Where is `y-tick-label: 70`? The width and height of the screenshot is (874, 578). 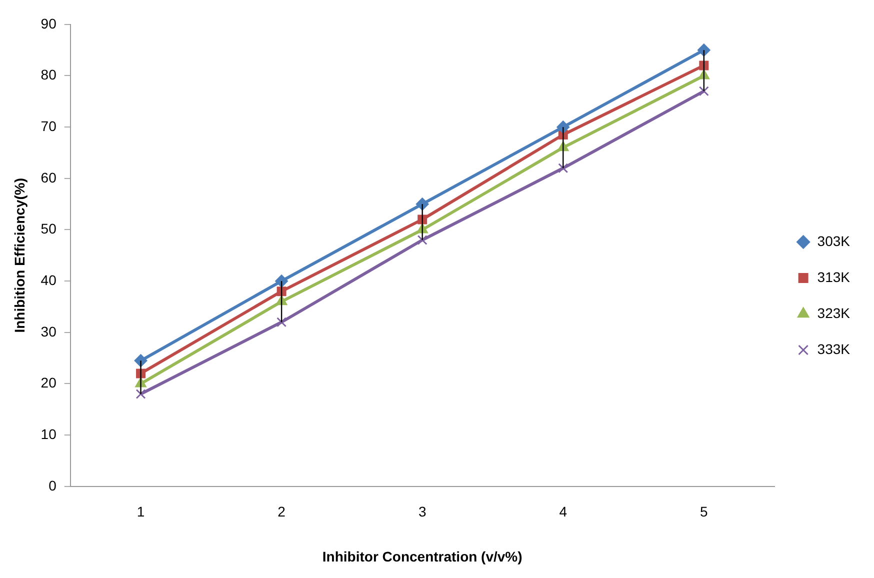 y-tick-label: 70 is located at coordinates (48, 126).